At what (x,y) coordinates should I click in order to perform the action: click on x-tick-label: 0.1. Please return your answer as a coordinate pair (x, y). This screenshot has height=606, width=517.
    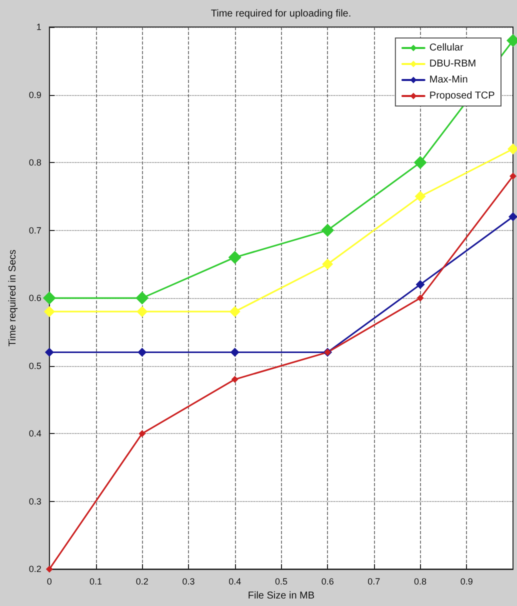
    Looking at the image, I should click on (96, 581).